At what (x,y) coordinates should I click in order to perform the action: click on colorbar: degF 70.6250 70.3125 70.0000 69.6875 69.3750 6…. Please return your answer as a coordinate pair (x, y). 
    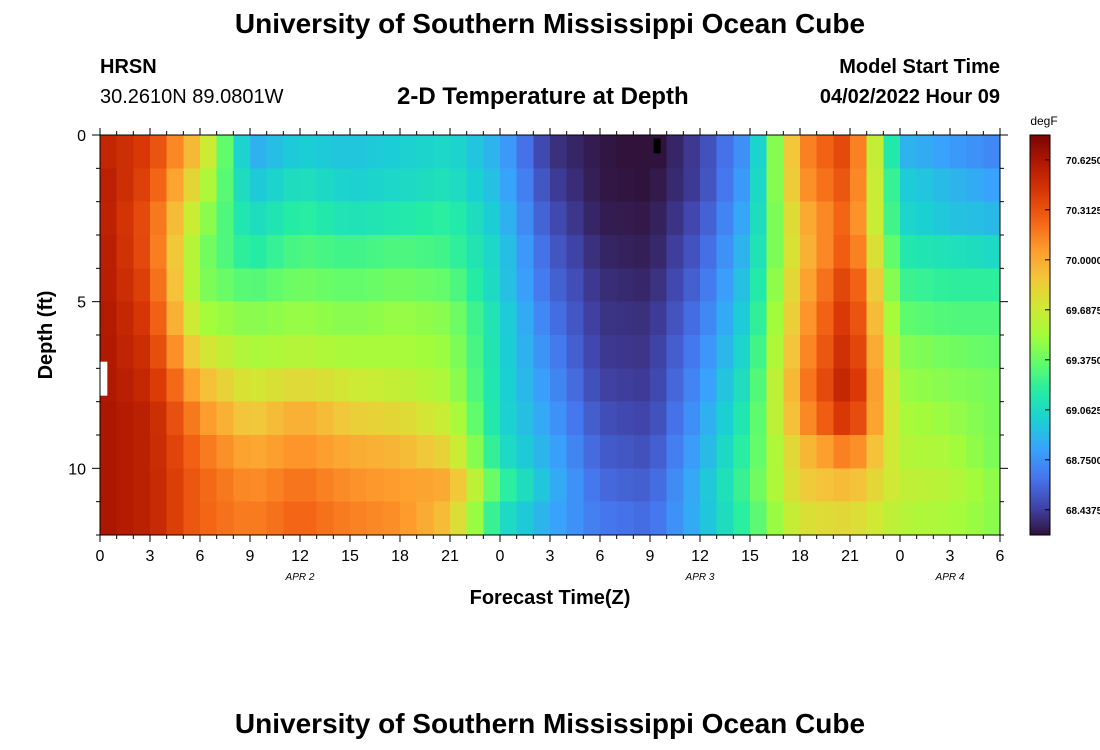
    Looking at the image, I should click on (1064, 325).